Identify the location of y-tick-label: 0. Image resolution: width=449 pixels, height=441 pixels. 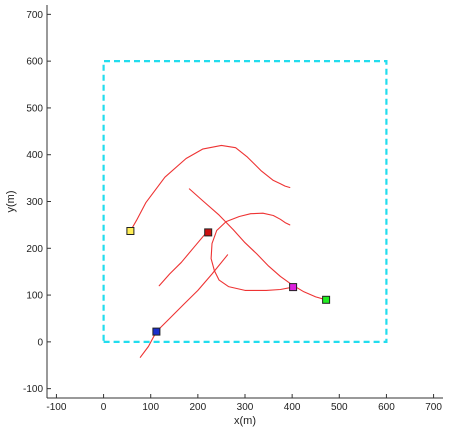
(40, 342).